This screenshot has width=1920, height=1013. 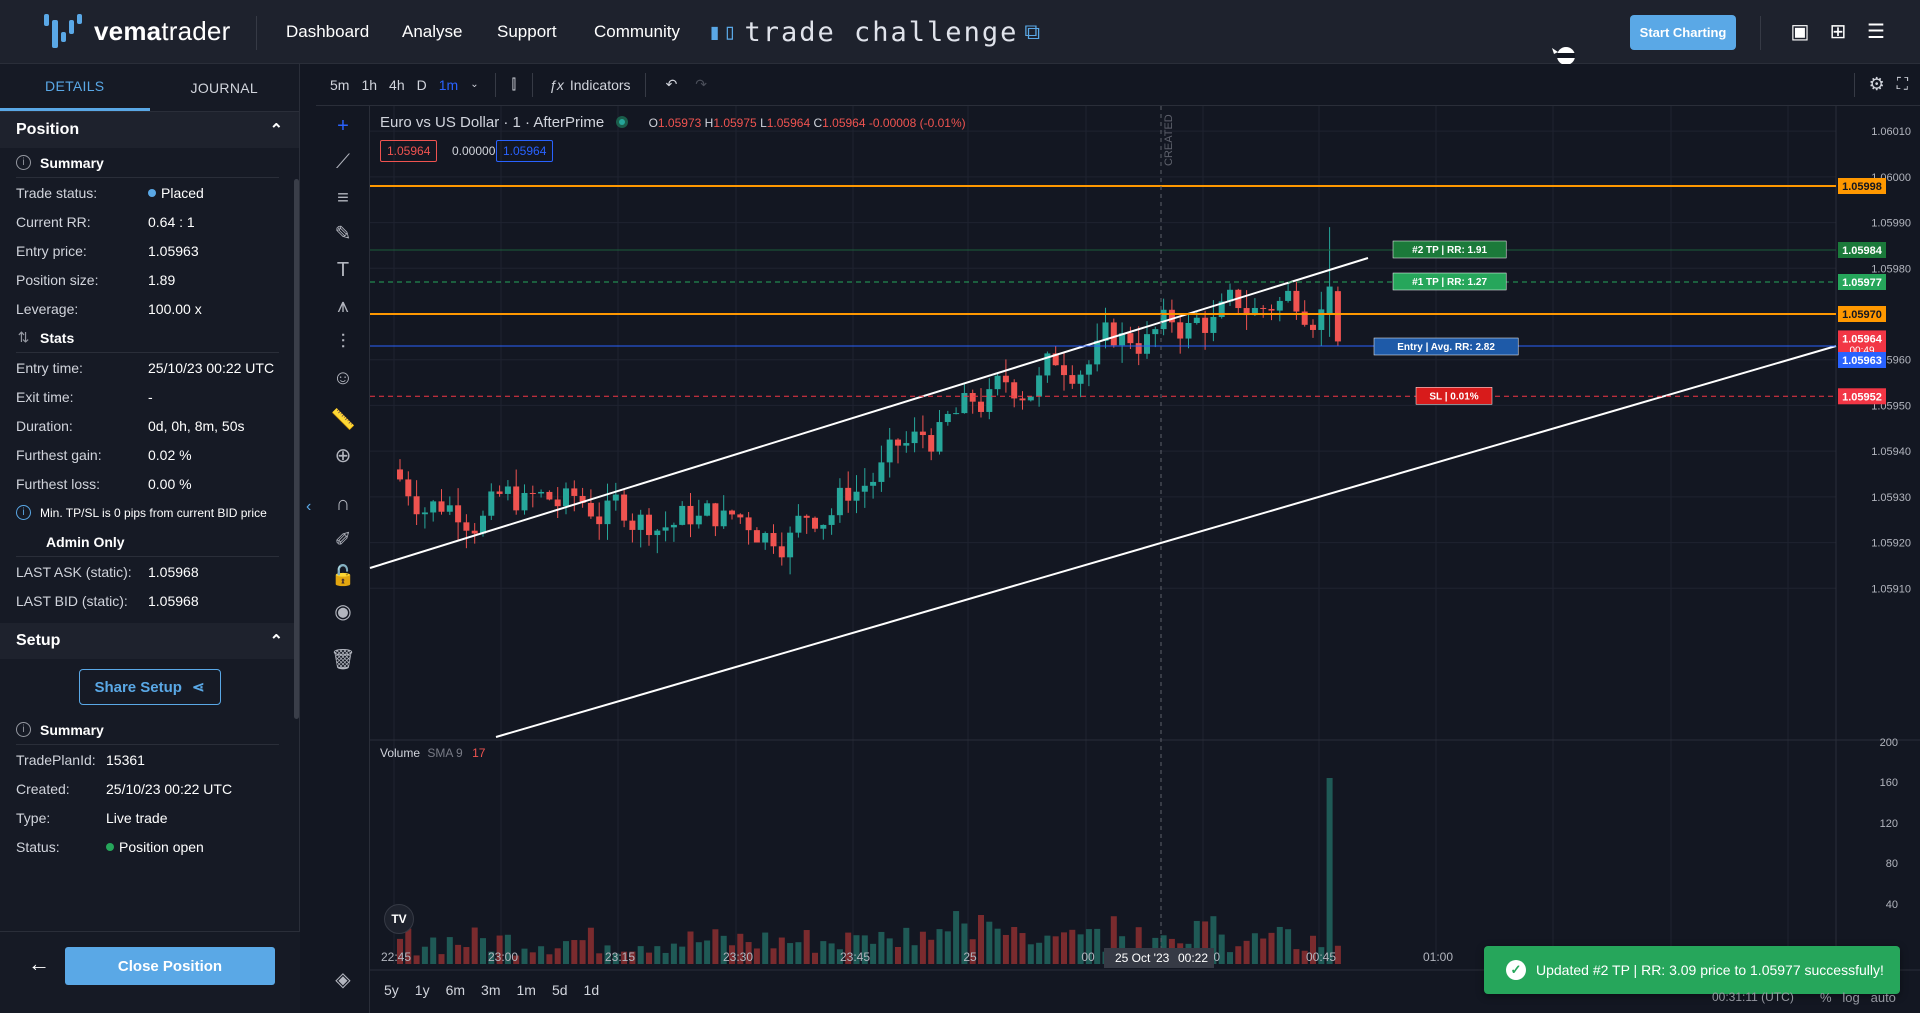 What do you see at coordinates (343, 456) in the screenshot?
I see `zoom-in-icon: ⊕` at bounding box center [343, 456].